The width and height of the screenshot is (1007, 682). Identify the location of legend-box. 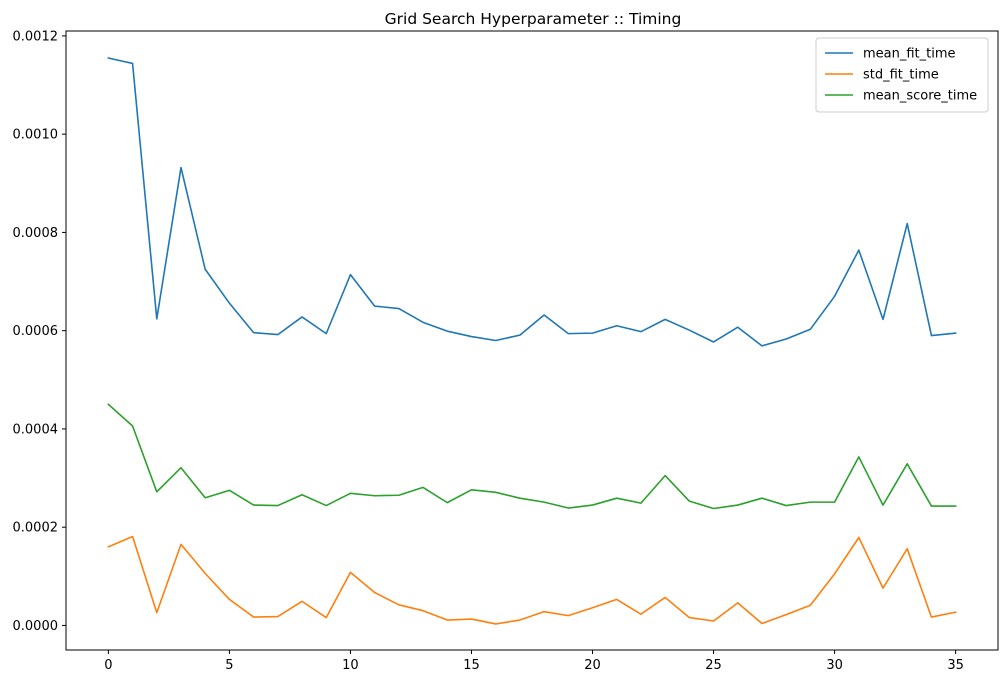
(902, 75).